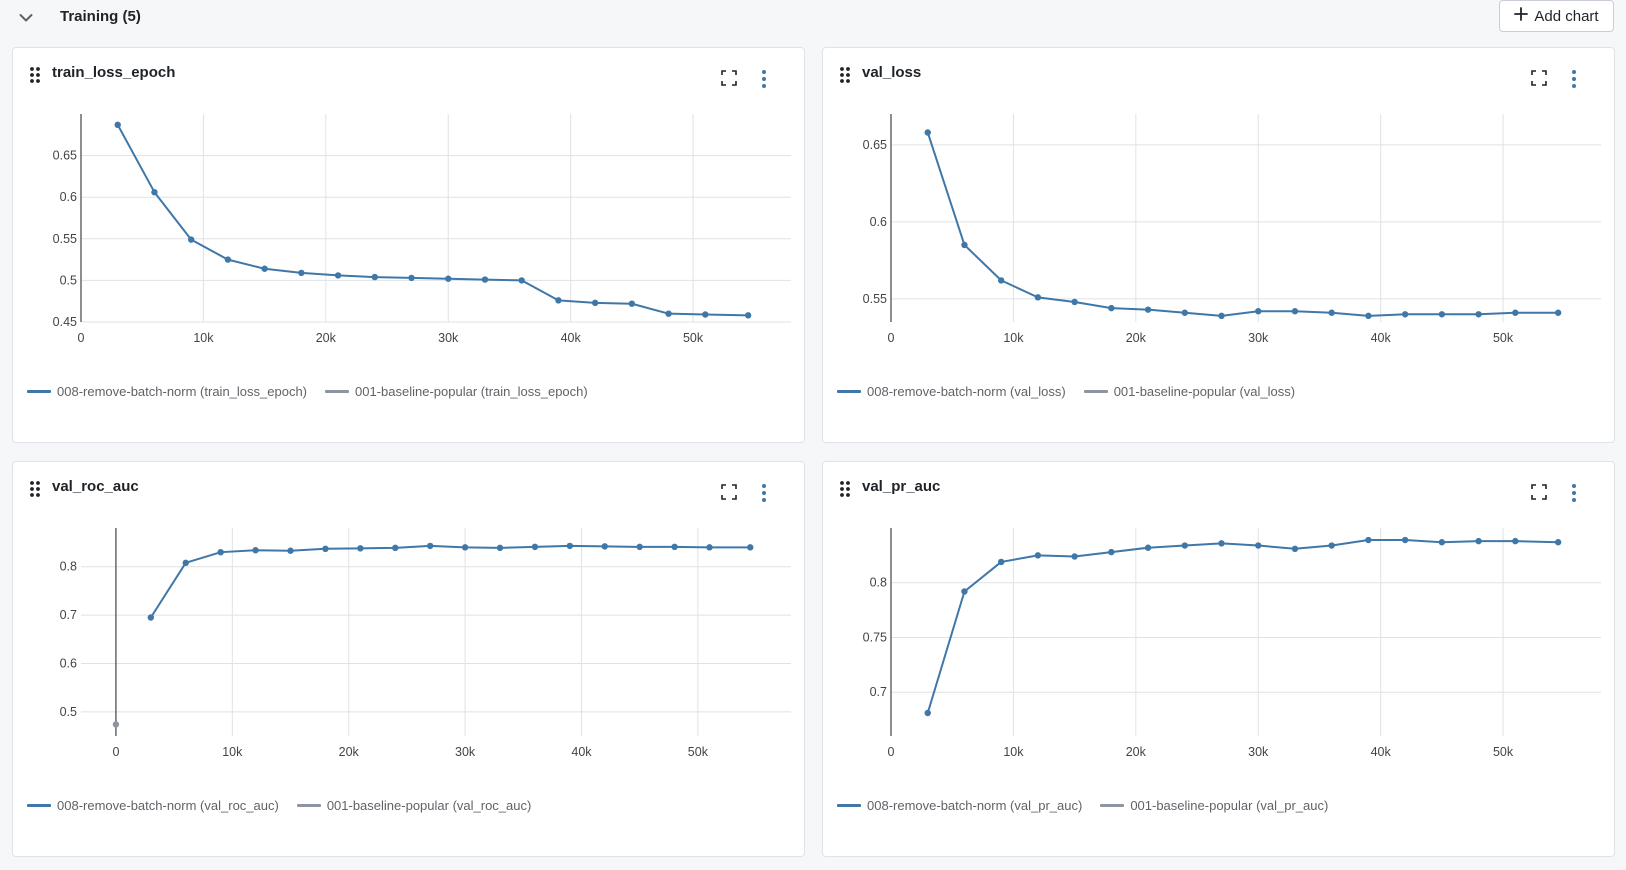 This screenshot has height=870, width=1626. Describe the element at coordinates (68, 663) in the screenshot. I see `y-tick-label: 0.6` at that location.